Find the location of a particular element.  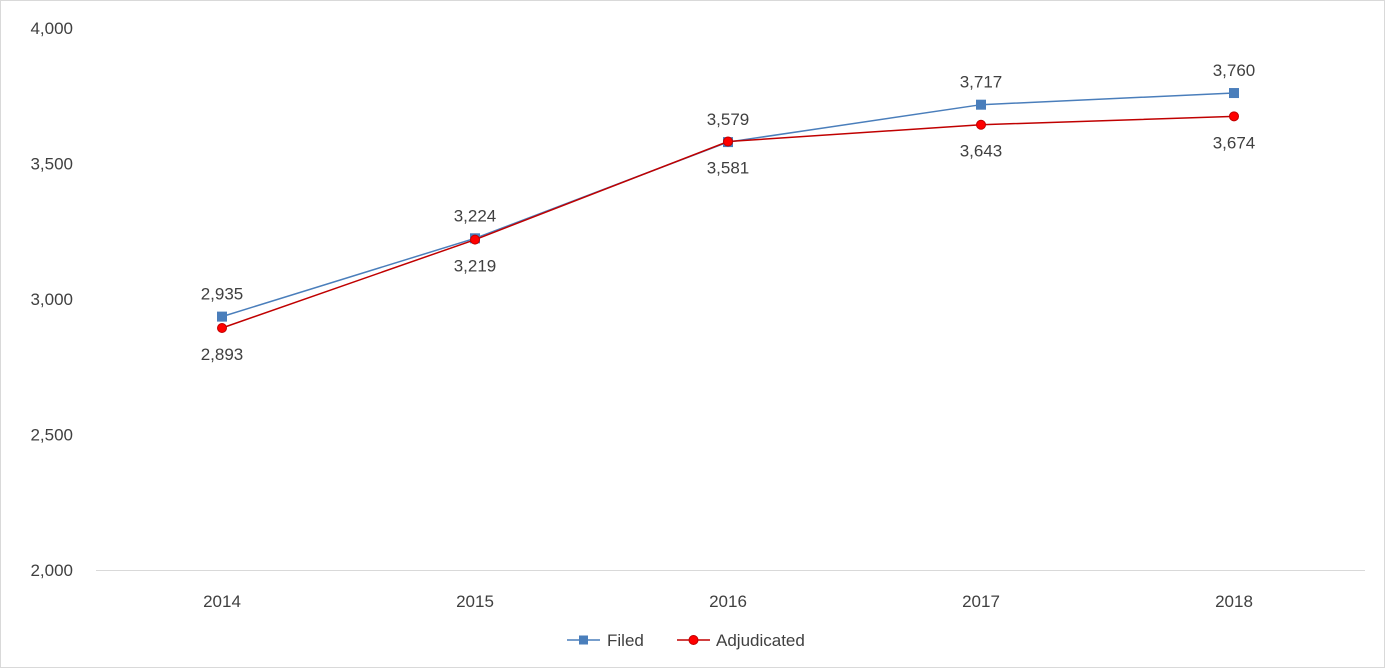

x-tick-label: 2017 is located at coordinates (981, 601).